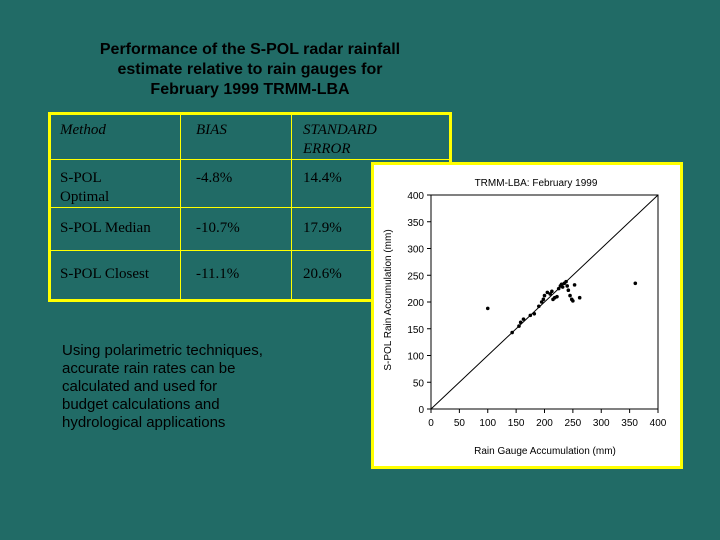 The height and width of the screenshot is (540, 720). I want to click on x-tick-label: 400, so click(658, 423).